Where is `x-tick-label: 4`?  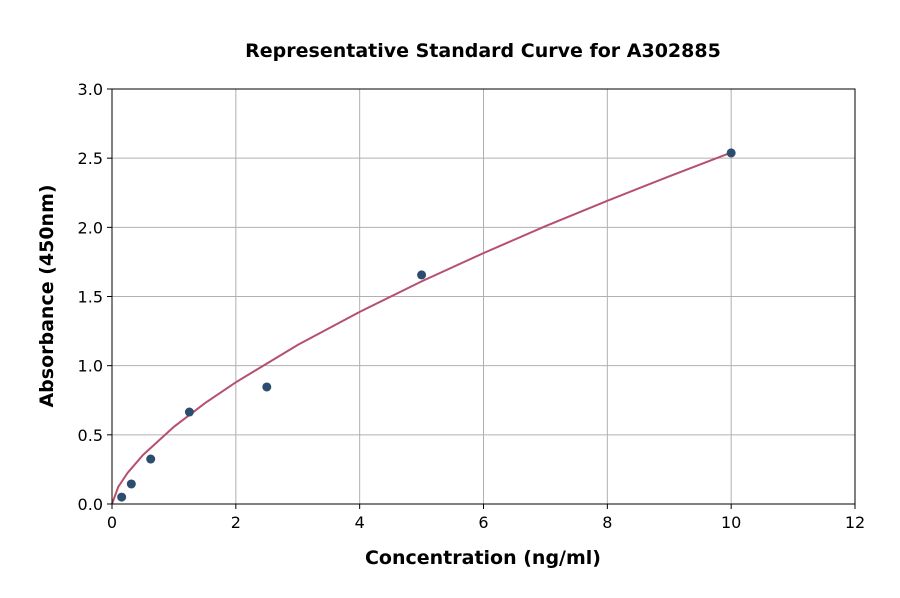
x-tick-label: 4 is located at coordinates (360, 522).